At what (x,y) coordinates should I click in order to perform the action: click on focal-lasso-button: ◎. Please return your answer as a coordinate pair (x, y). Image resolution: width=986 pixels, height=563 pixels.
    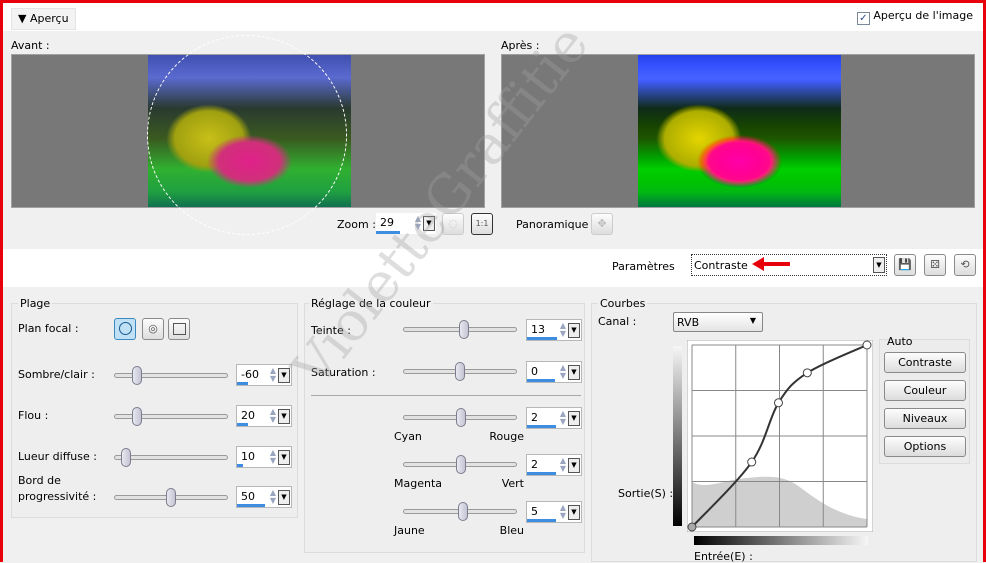
    Looking at the image, I should click on (153, 329).